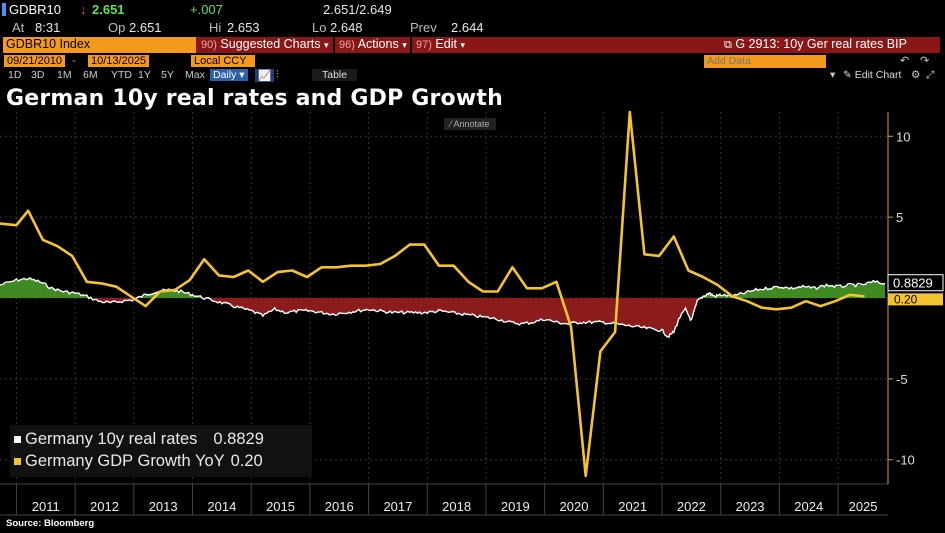 This screenshot has width=945, height=533. What do you see at coordinates (277, 75) in the screenshot?
I see `candles-icon: ⫶` at bounding box center [277, 75].